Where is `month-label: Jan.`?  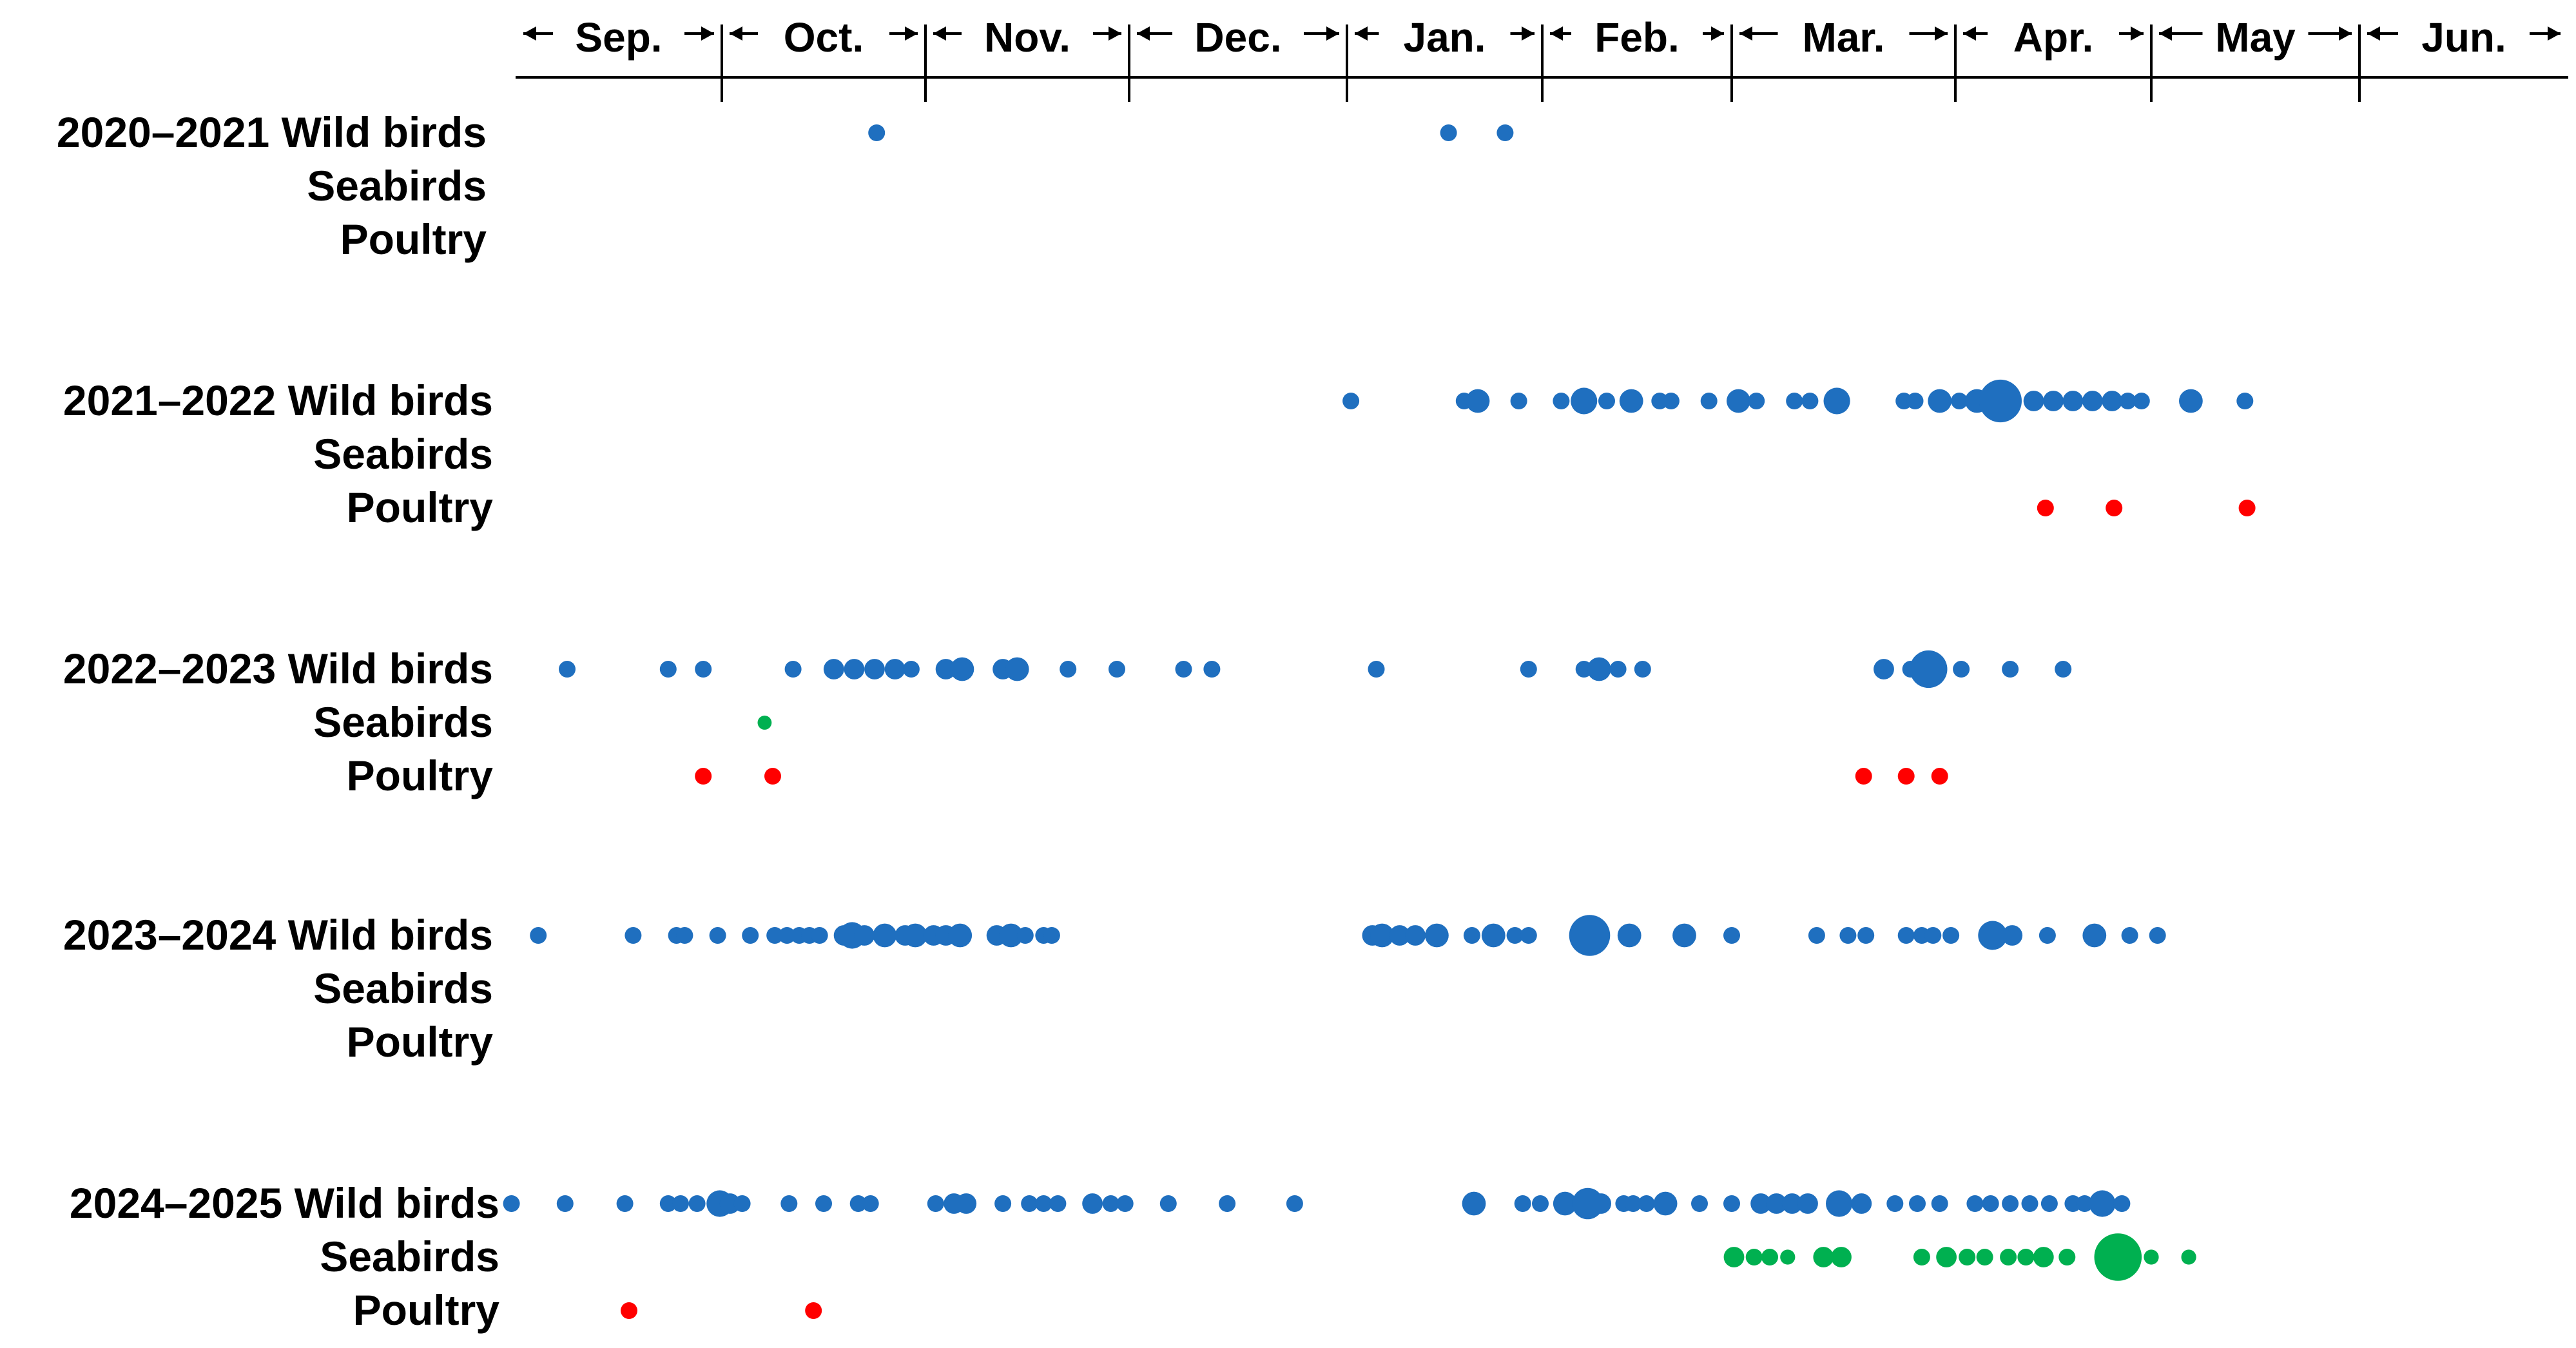
month-label: Jan. is located at coordinates (1444, 37).